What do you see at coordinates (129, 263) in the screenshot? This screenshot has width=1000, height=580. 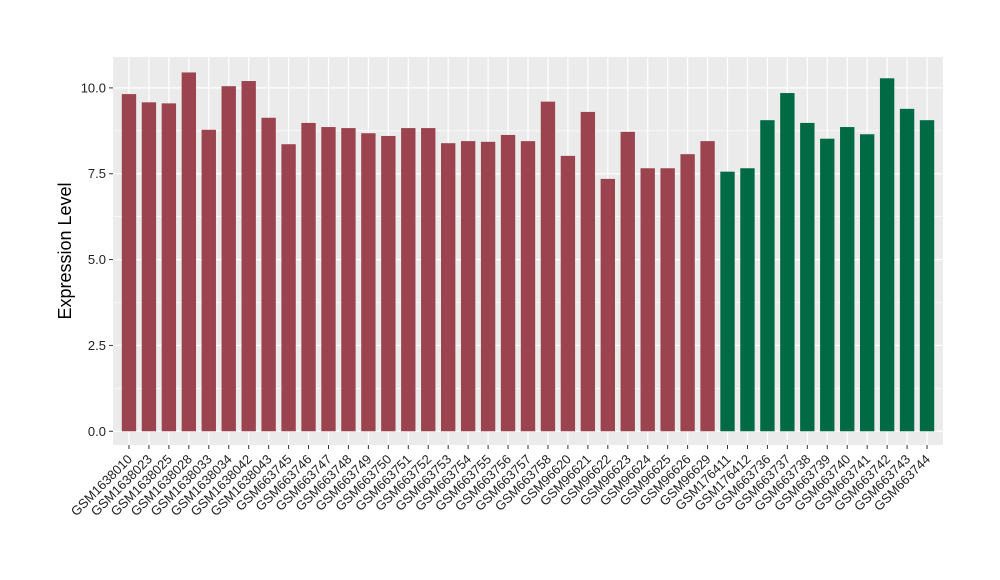 I see `bar-GSM1638010` at bounding box center [129, 263].